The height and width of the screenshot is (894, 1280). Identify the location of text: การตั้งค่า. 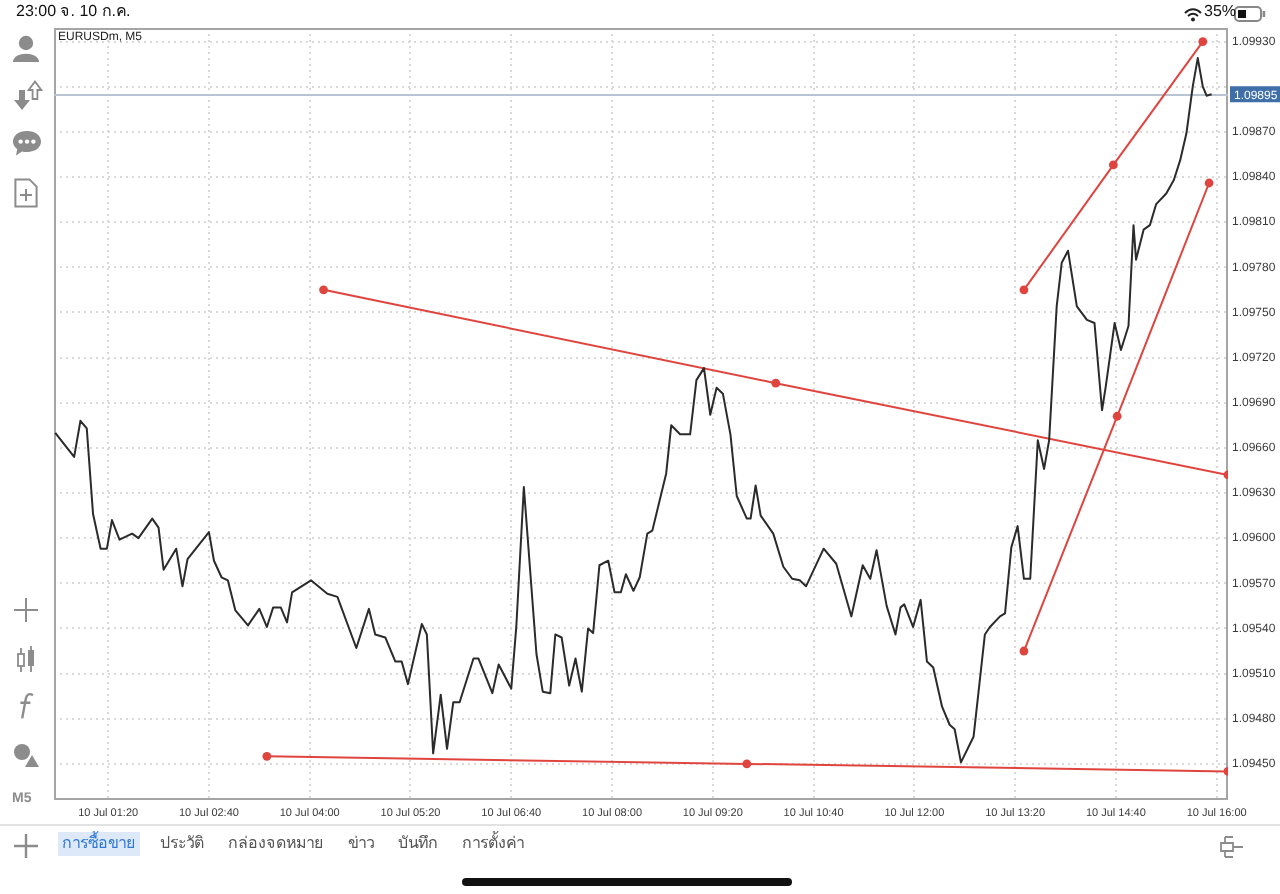
(493, 844).